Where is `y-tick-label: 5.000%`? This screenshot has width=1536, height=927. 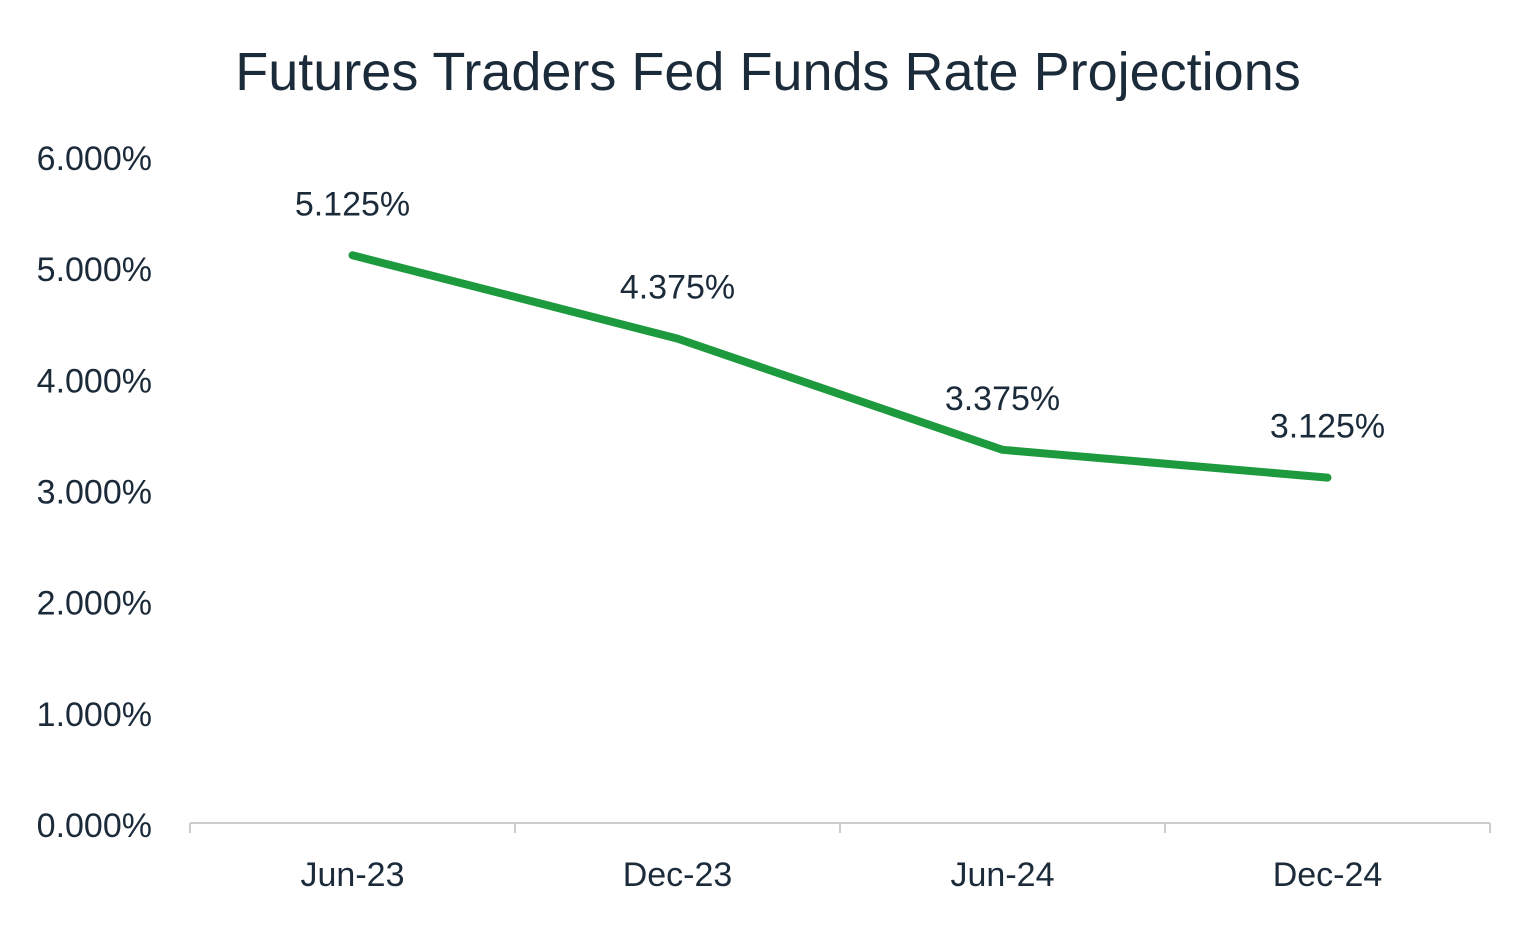
y-tick-label: 5.000% is located at coordinates (94, 270).